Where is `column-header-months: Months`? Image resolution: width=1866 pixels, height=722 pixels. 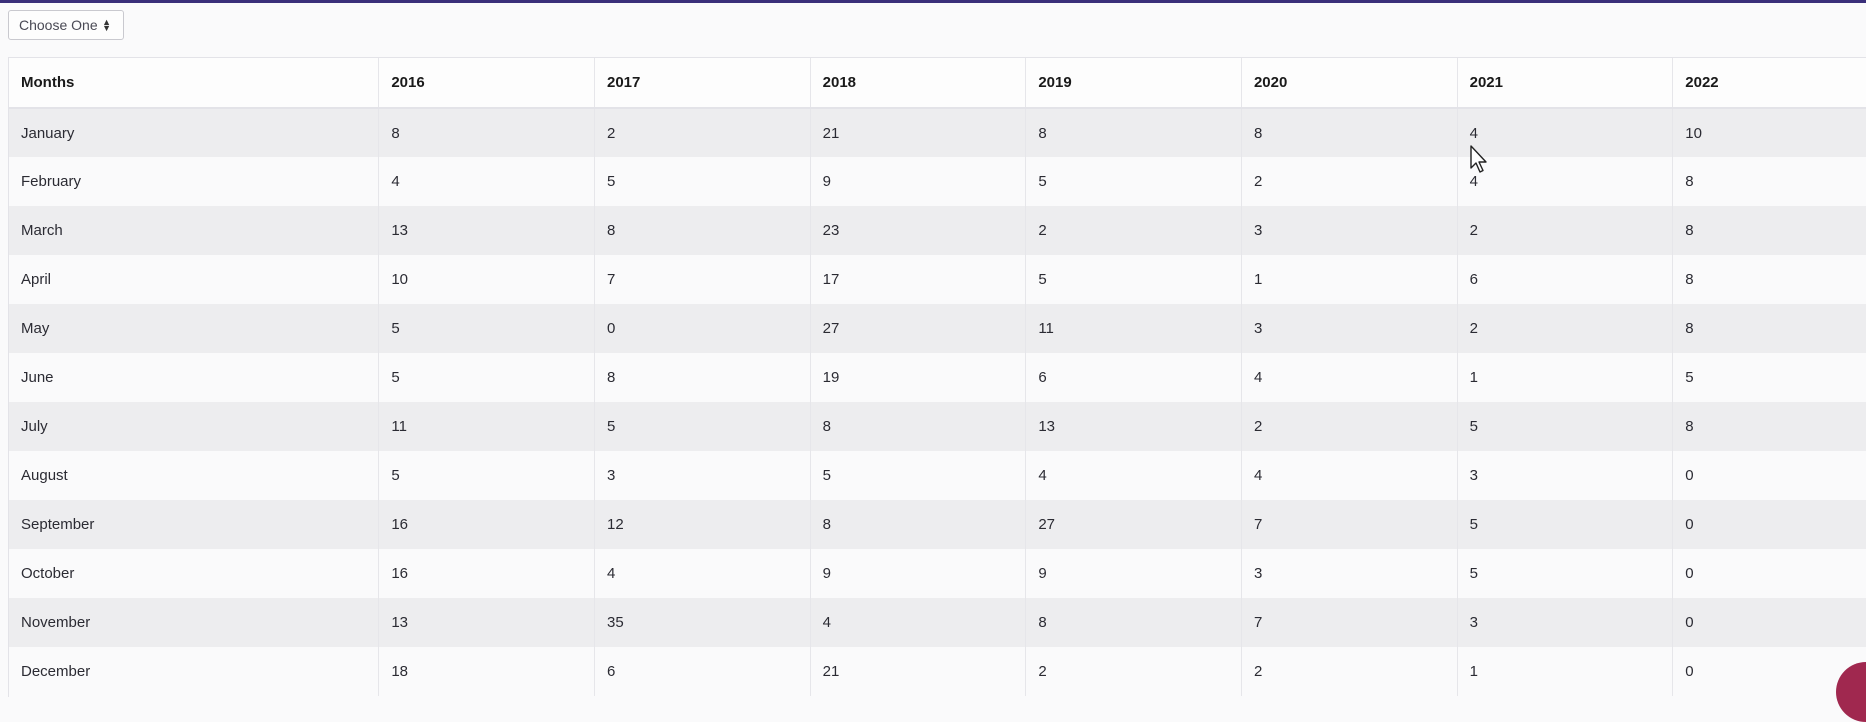 column-header-months: Months is located at coordinates (194, 83).